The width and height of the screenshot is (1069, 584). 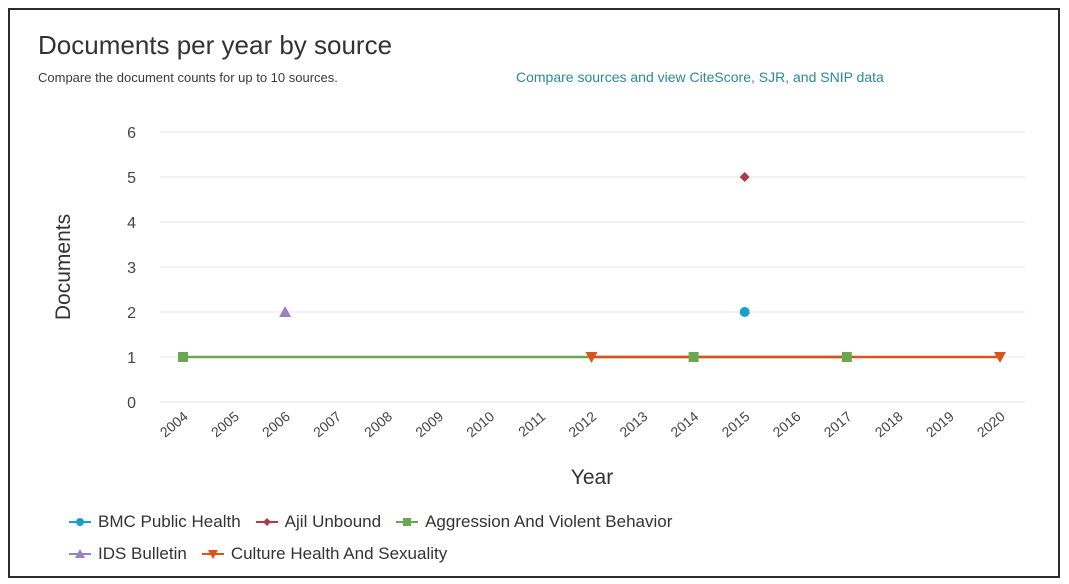 I want to click on y-tick-label: 0, so click(x=131, y=403).